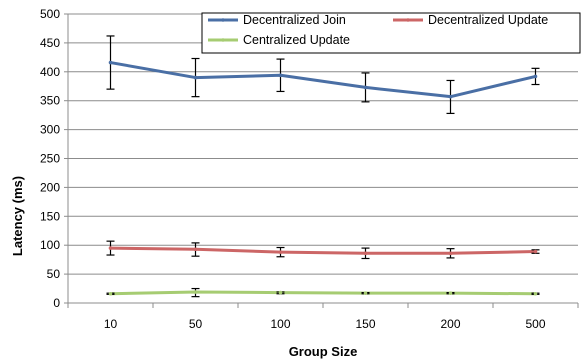  I want to click on y-axis-title: Latency (ms), so click(17, 216).